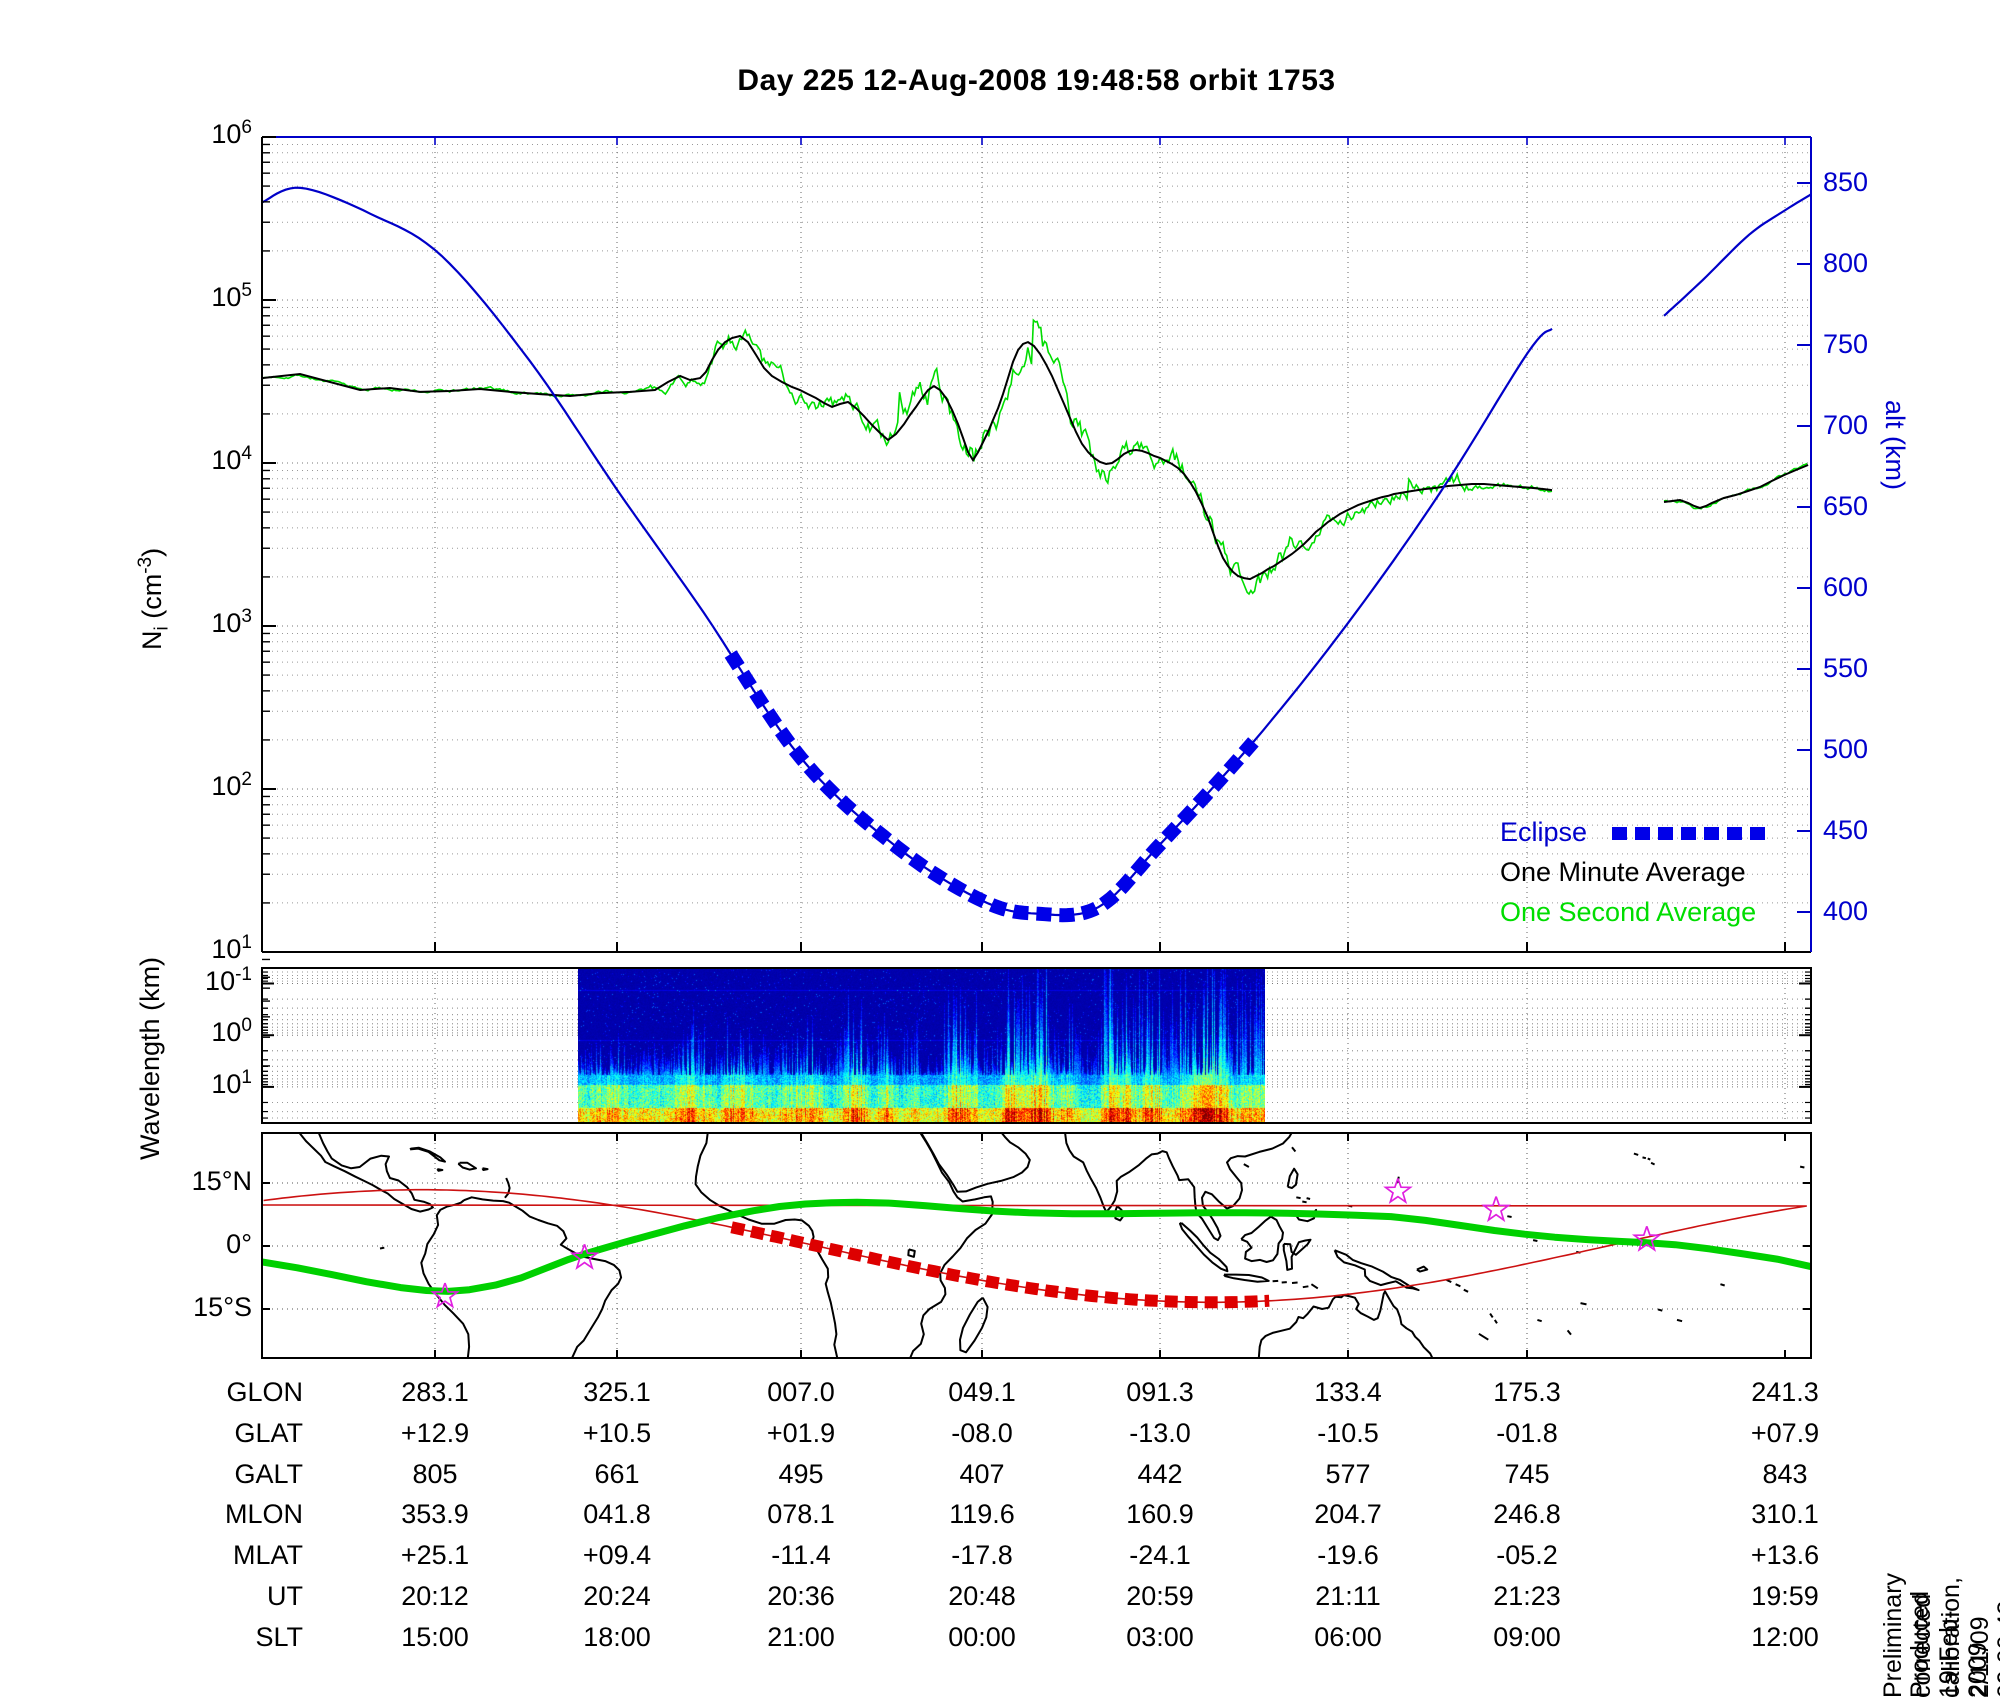 This screenshot has height=1700, width=2000. What do you see at coordinates (1160, 1433) in the screenshot?
I see `table-cell: -13.0` at bounding box center [1160, 1433].